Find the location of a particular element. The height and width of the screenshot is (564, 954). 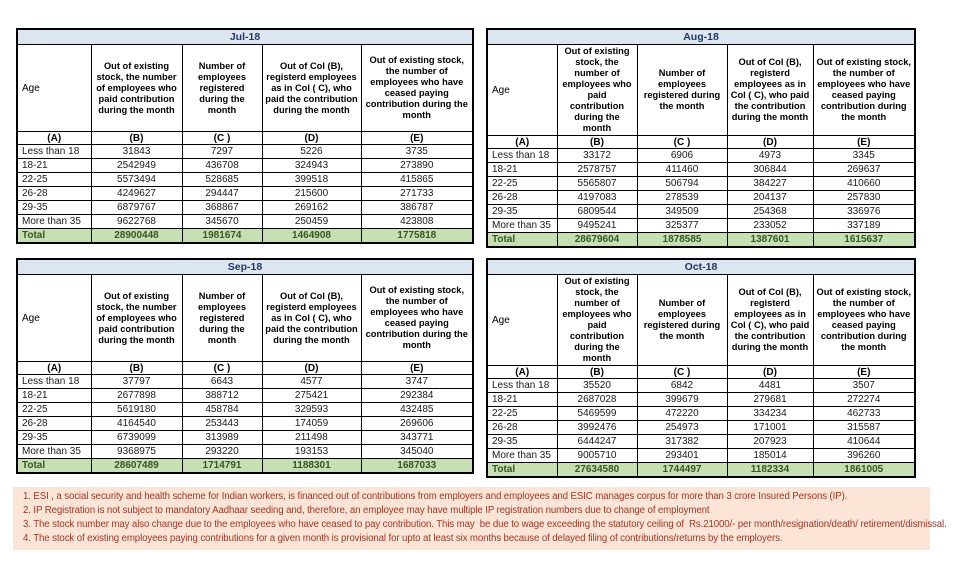

value-cell: 253443 is located at coordinates (222, 423).